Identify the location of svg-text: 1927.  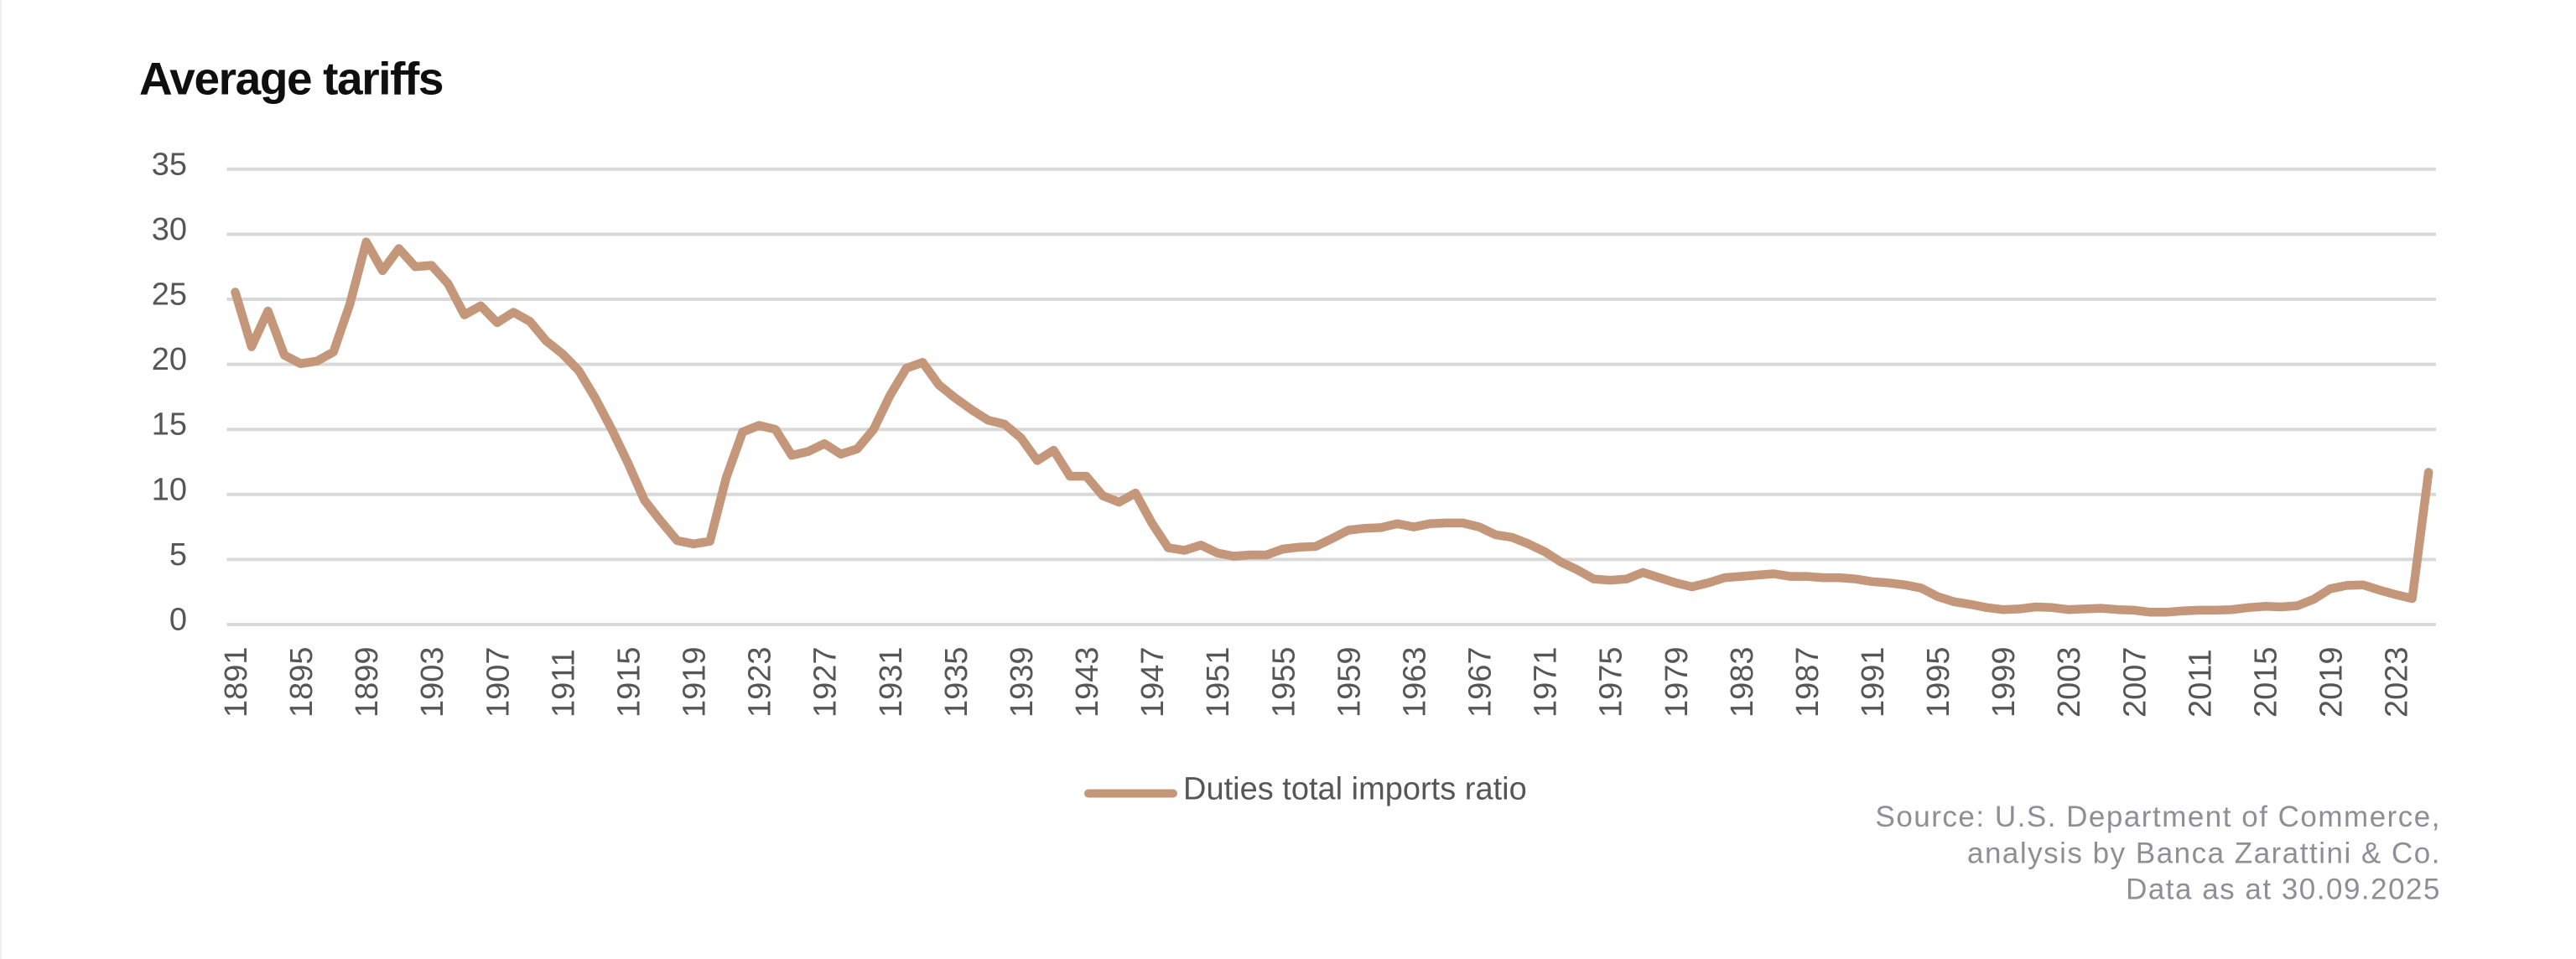
(826, 682).